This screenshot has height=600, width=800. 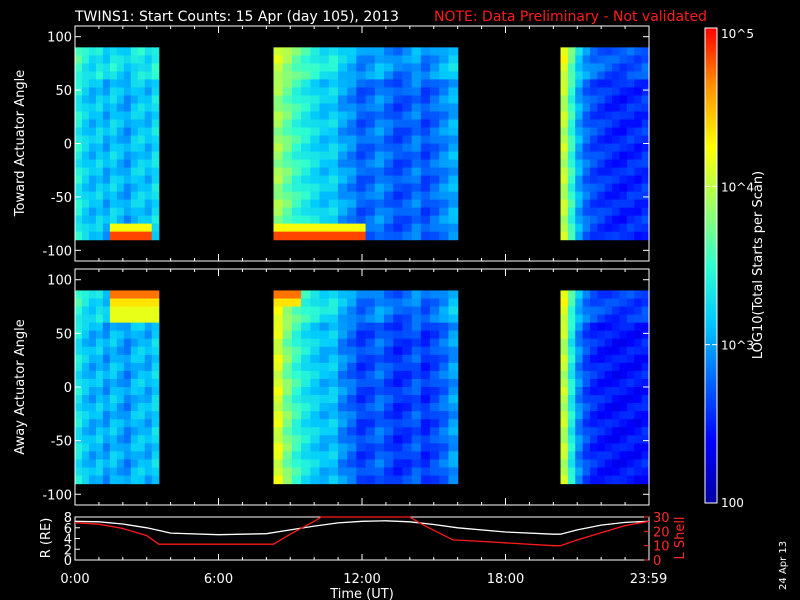 What do you see at coordinates (46, 538) in the screenshot?
I see `orbit-left-axis-title: R (RE)` at bounding box center [46, 538].